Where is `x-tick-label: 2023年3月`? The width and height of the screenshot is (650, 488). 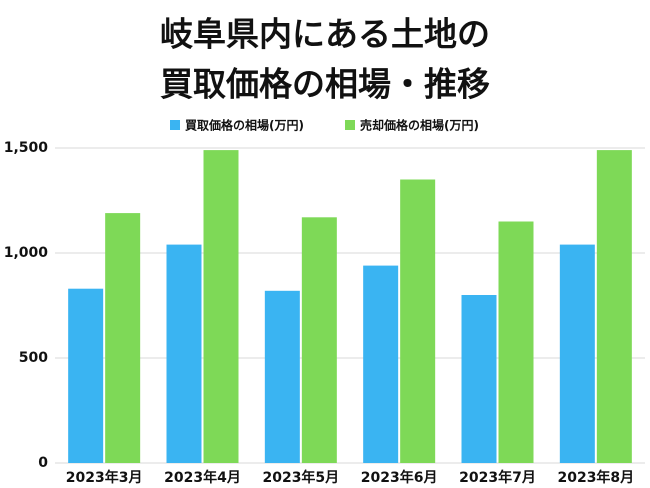
x-tick-label: 2023年3月 is located at coordinates (104, 477).